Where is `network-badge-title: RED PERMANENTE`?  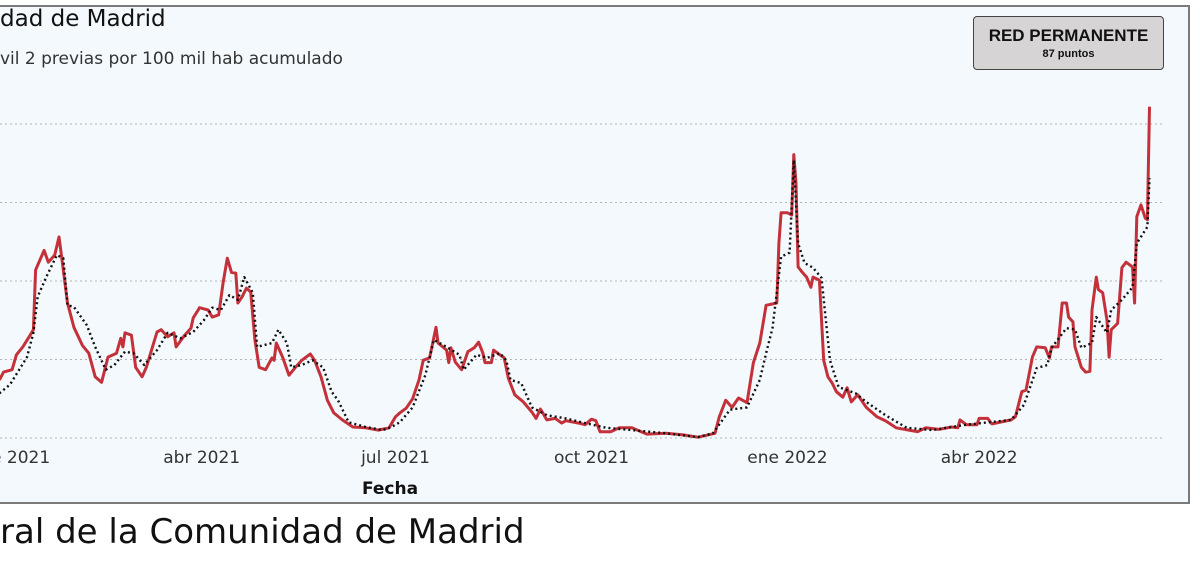
network-badge-title: RED PERMANENTE is located at coordinates (1068, 35).